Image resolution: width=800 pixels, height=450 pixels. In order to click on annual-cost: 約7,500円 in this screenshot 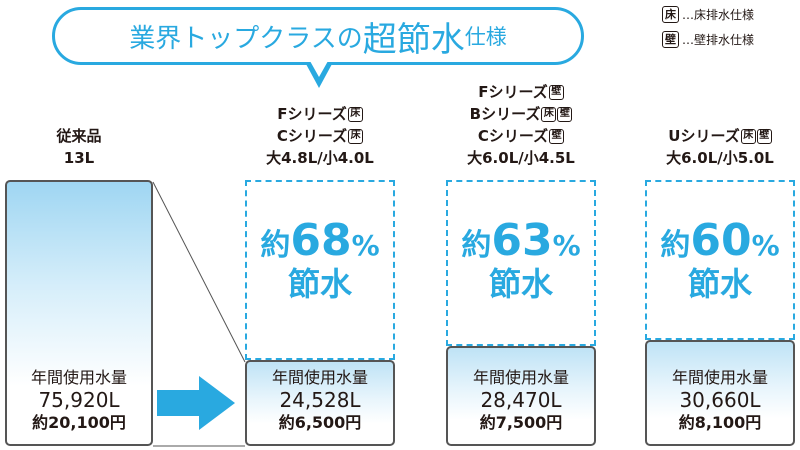, I will do `click(521, 422)`.